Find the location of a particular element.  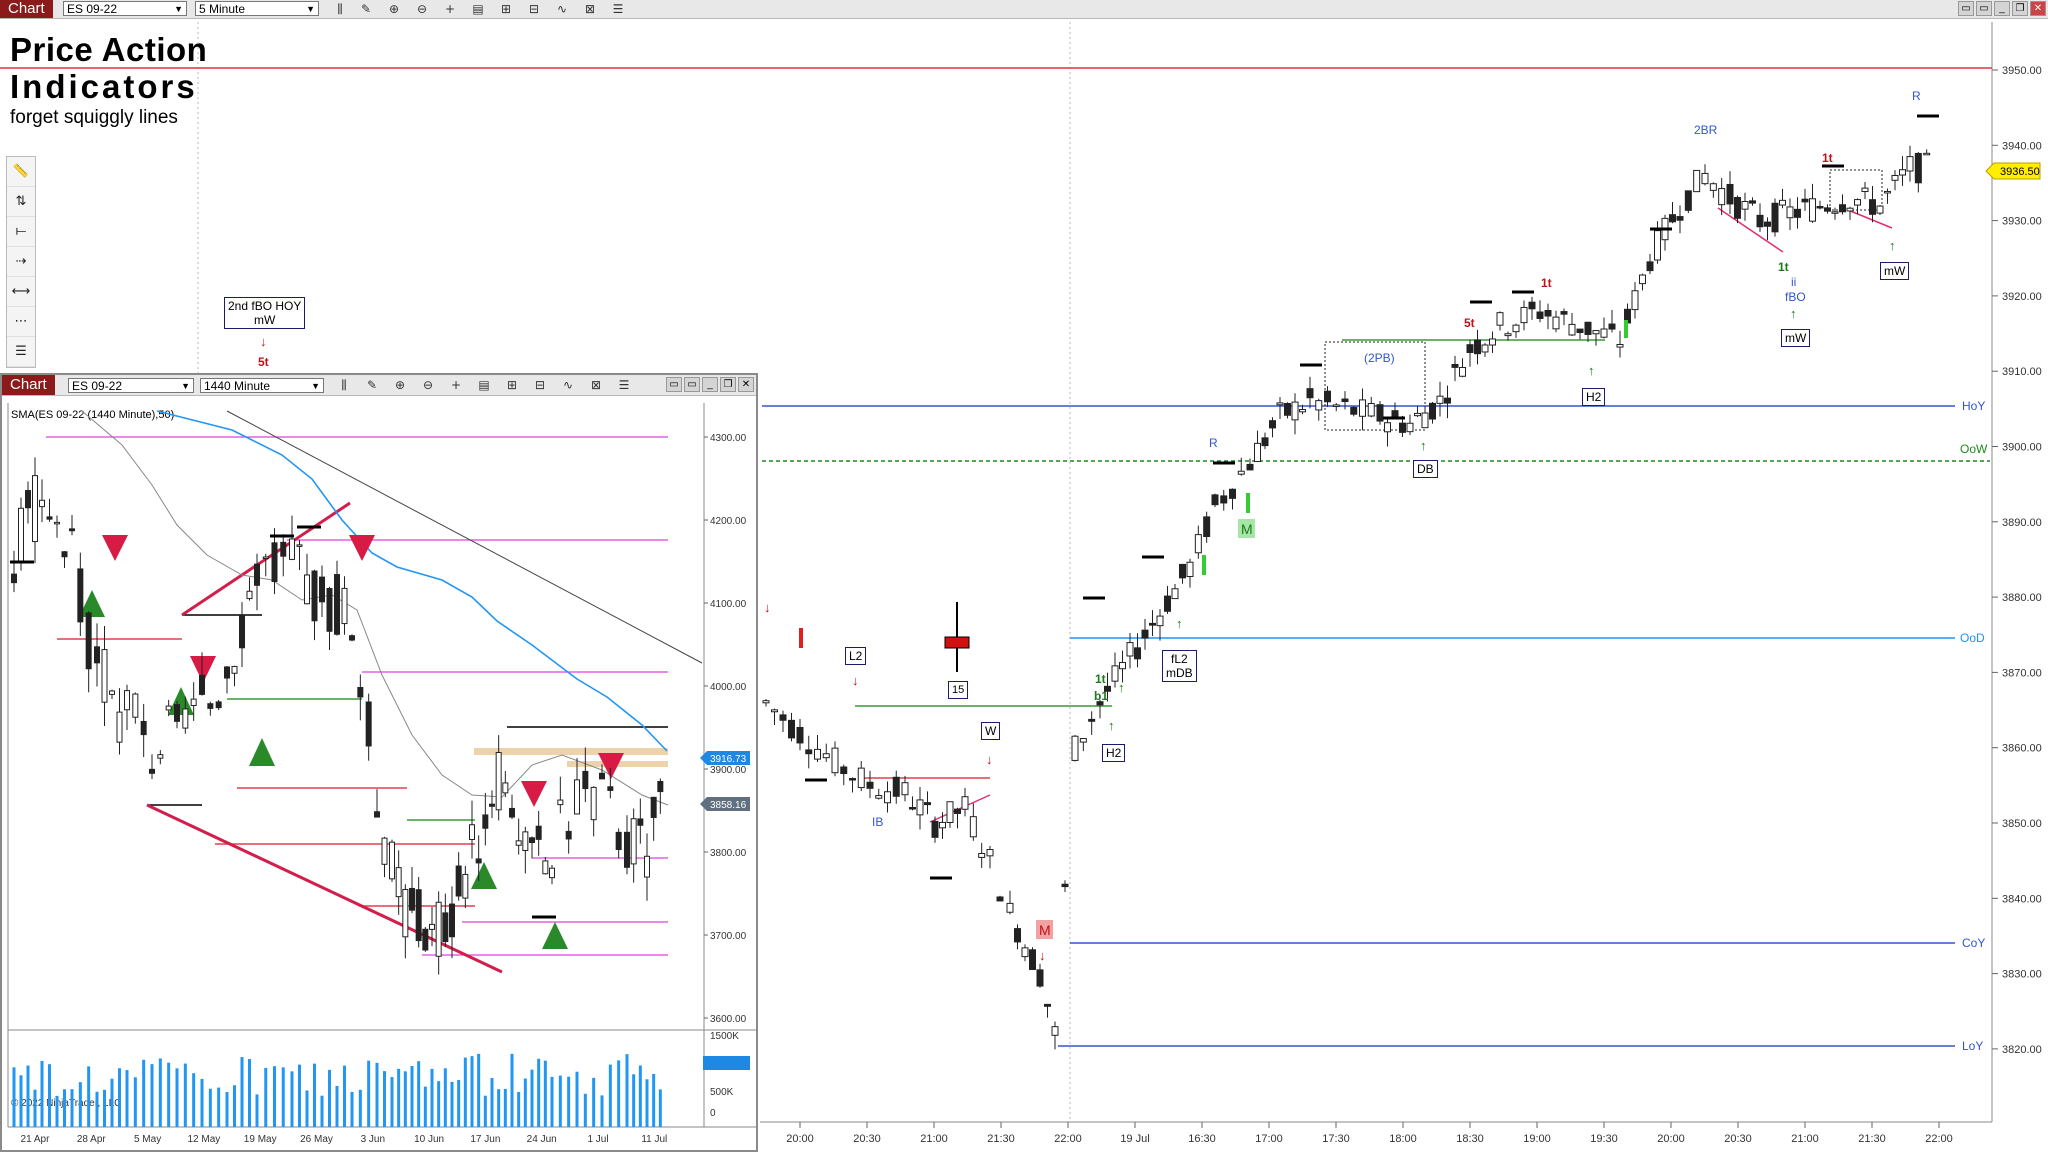

instrument-select: ES 09-22 ▼ is located at coordinates (125, 8).